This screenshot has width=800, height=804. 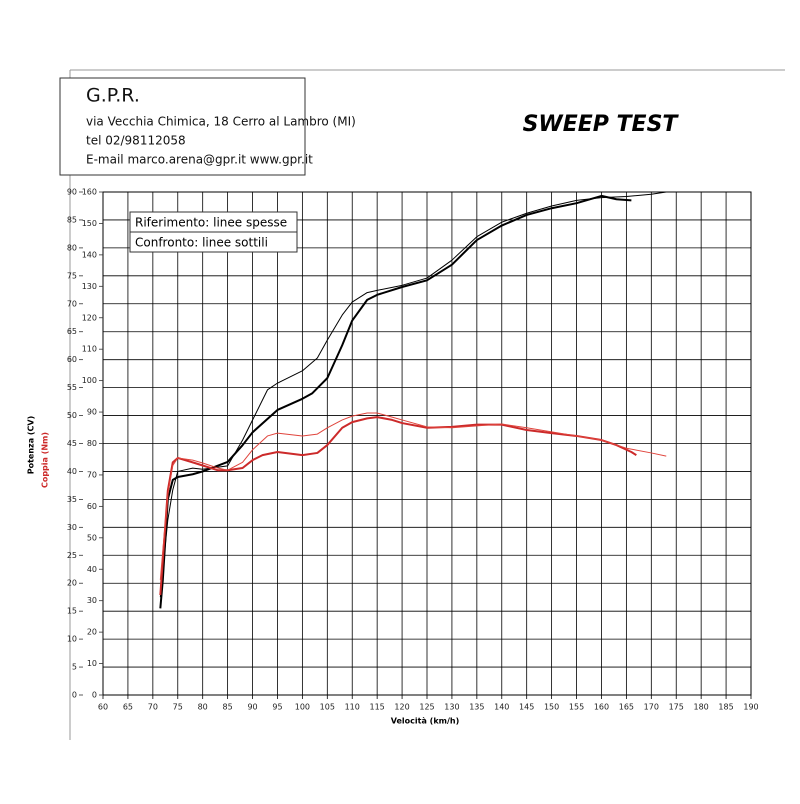 What do you see at coordinates (45, 460) in the screenshot?
I see `y2-axis-title: Coppia (Nm)` at bounding box center [45, 460].